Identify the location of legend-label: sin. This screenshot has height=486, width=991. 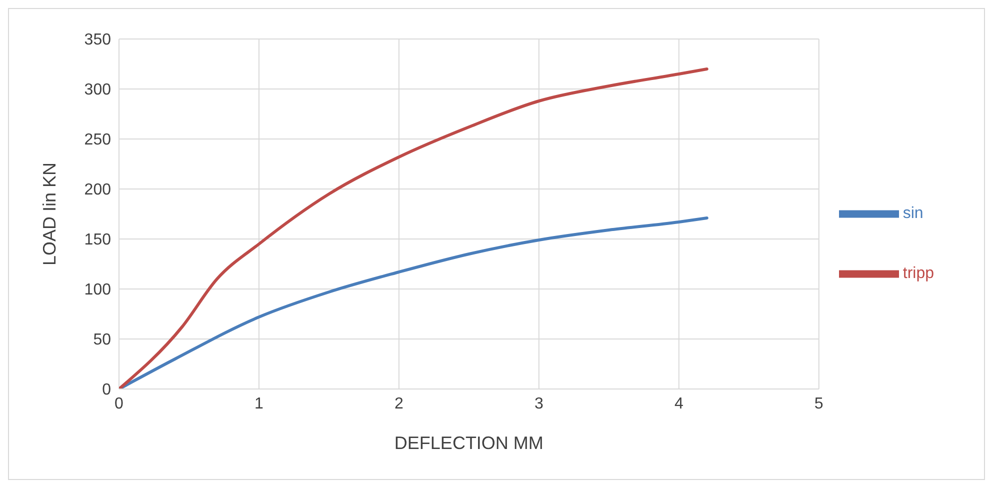
(913, 213).